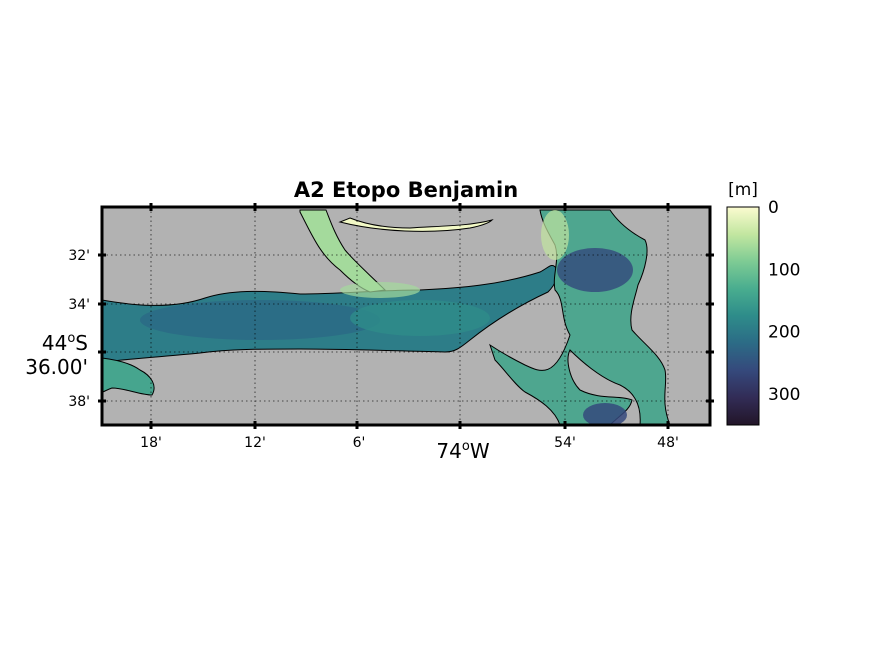 The image size is (875, 656). What do you see at coordinates (743, 316) in the screenshot?
I see `colorbar-bar` at bounding box center [743, 316].